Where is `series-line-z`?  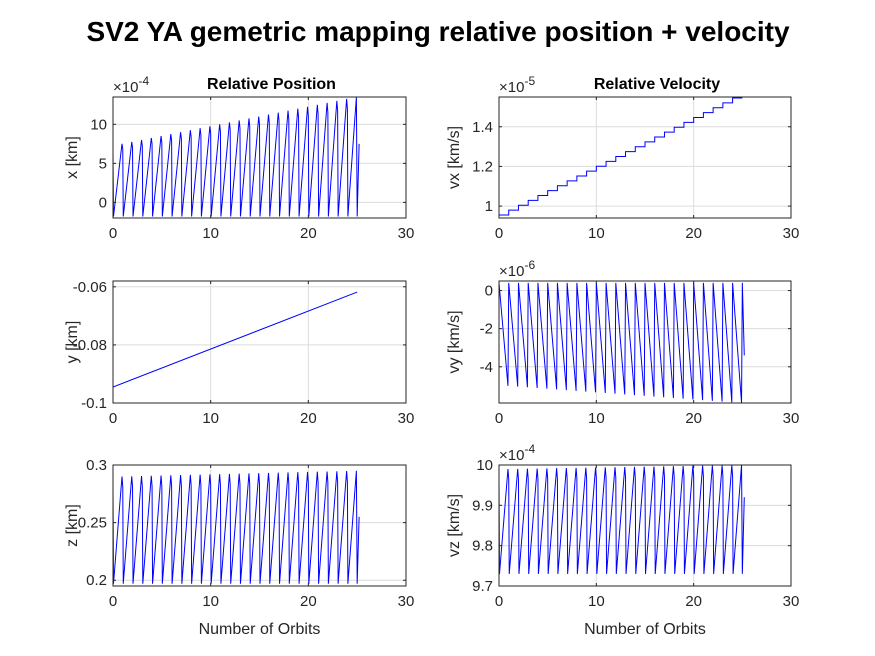 series-line-z is located at coordinates (236, 527).